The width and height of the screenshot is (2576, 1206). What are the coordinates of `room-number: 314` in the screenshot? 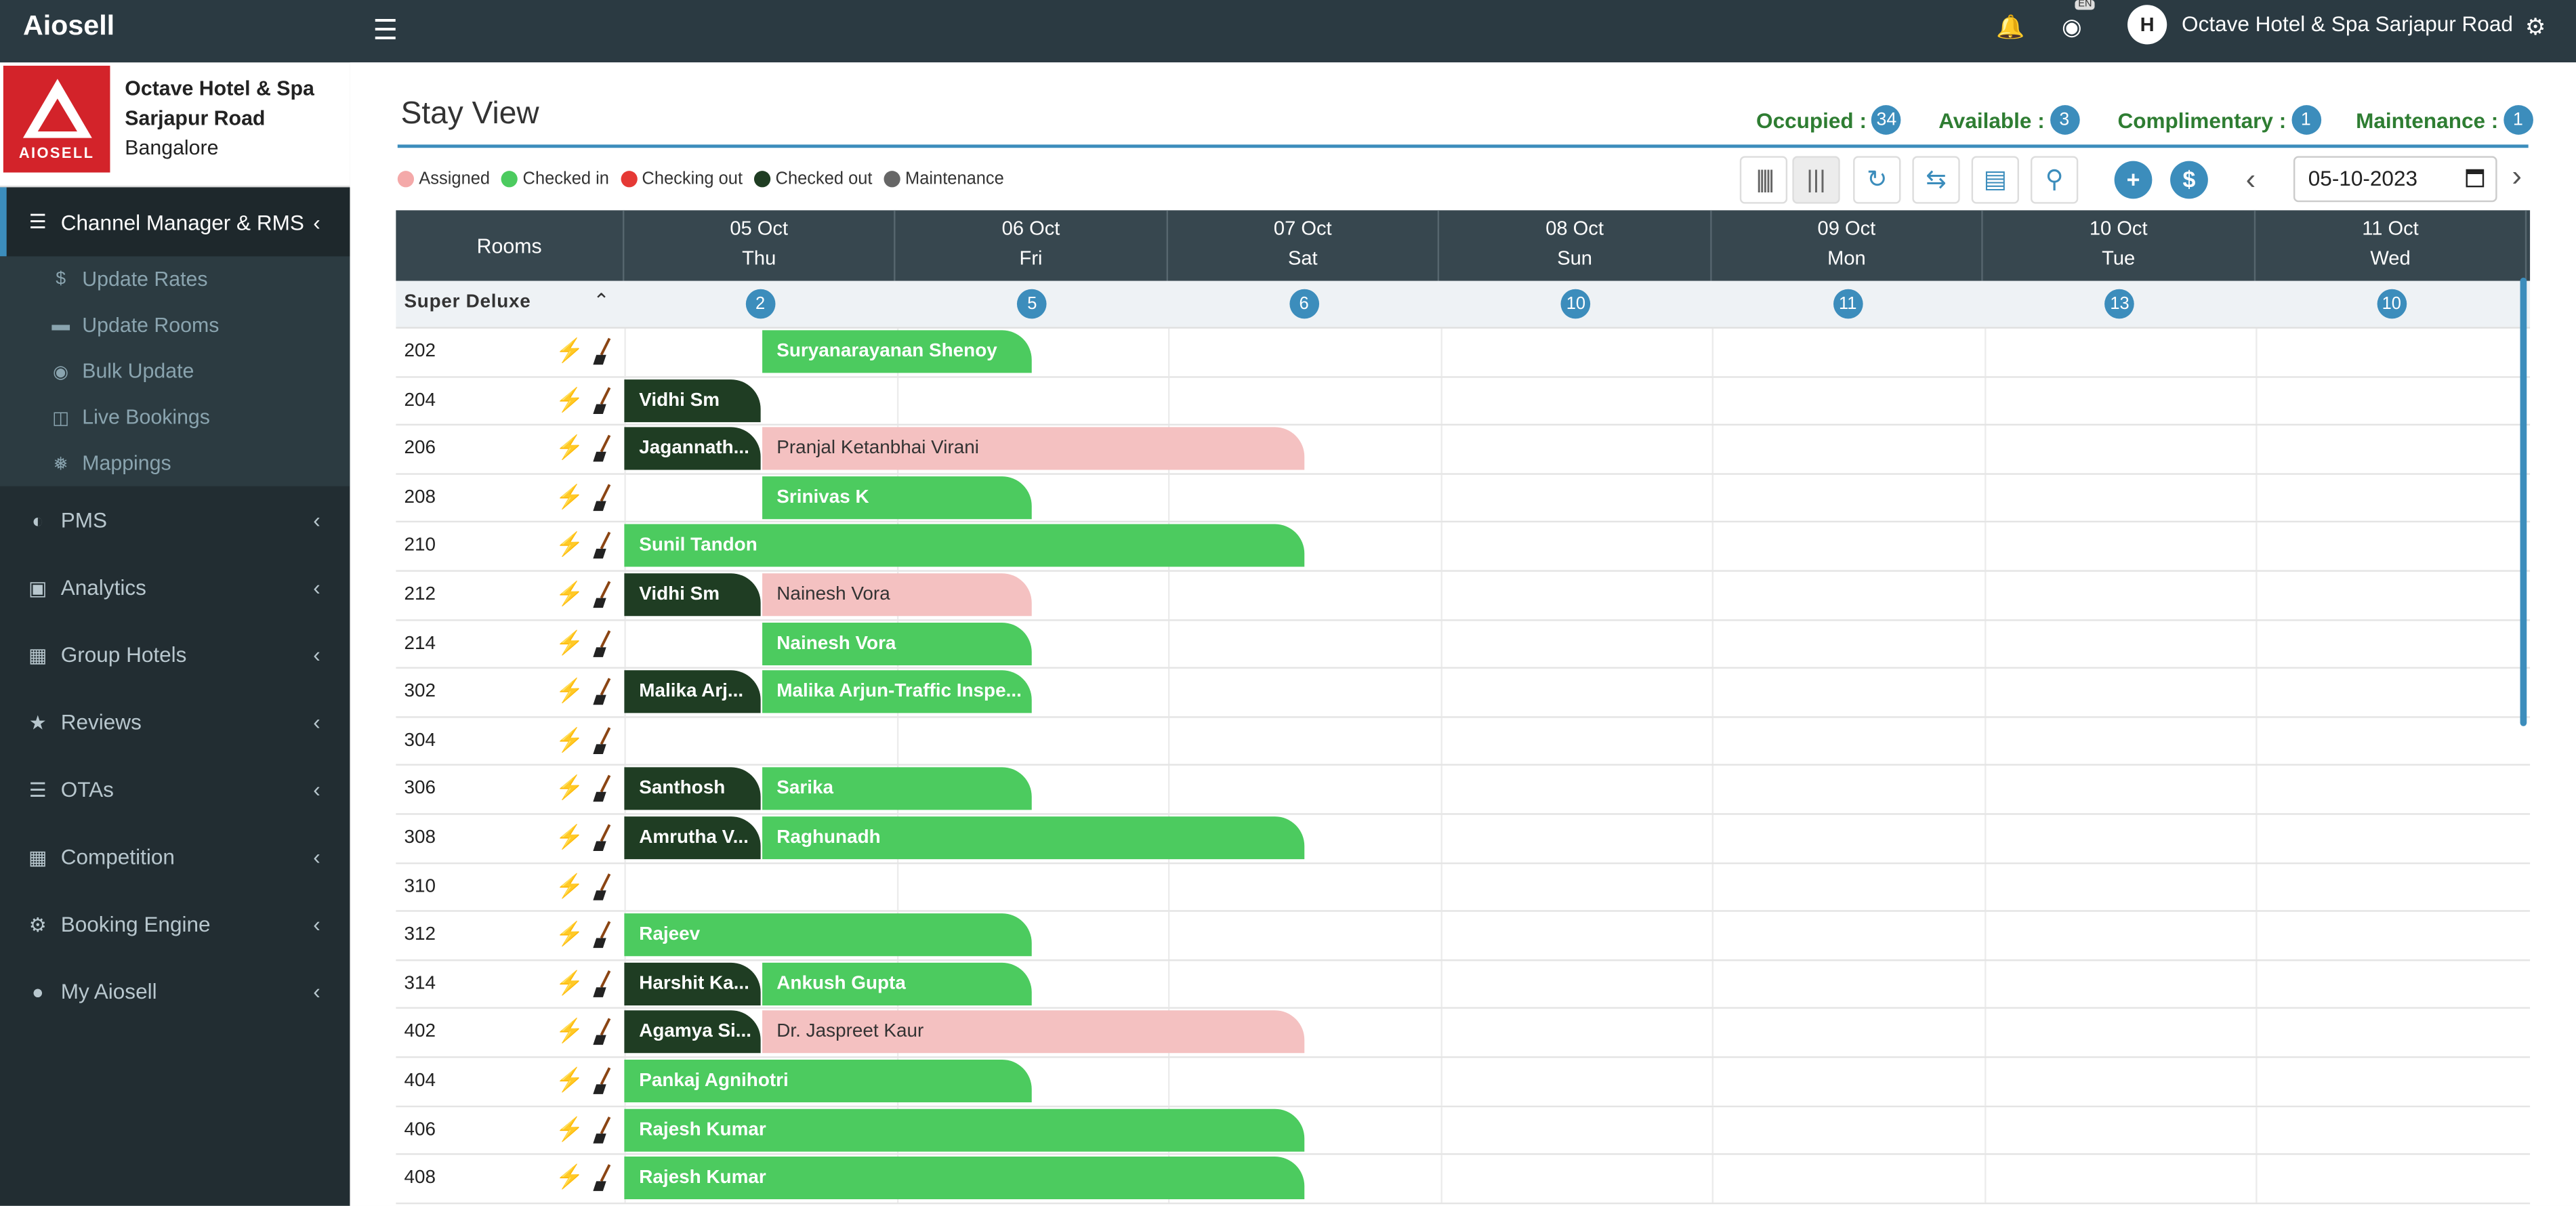 It's located at (420, 984).